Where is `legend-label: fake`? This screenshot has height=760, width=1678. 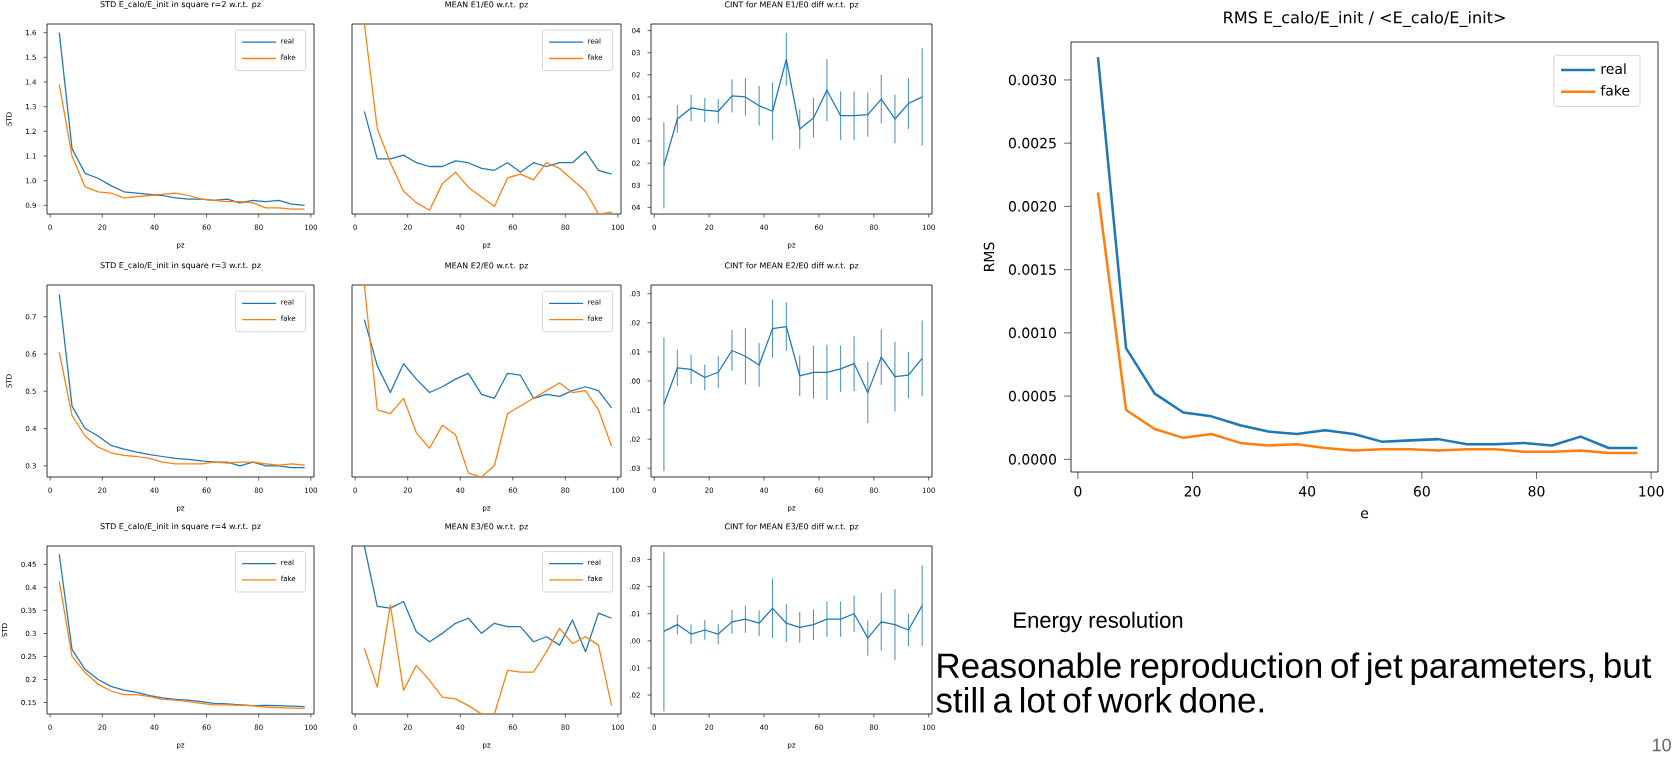 legend-label: fake is located at coordinates (1615, 90).